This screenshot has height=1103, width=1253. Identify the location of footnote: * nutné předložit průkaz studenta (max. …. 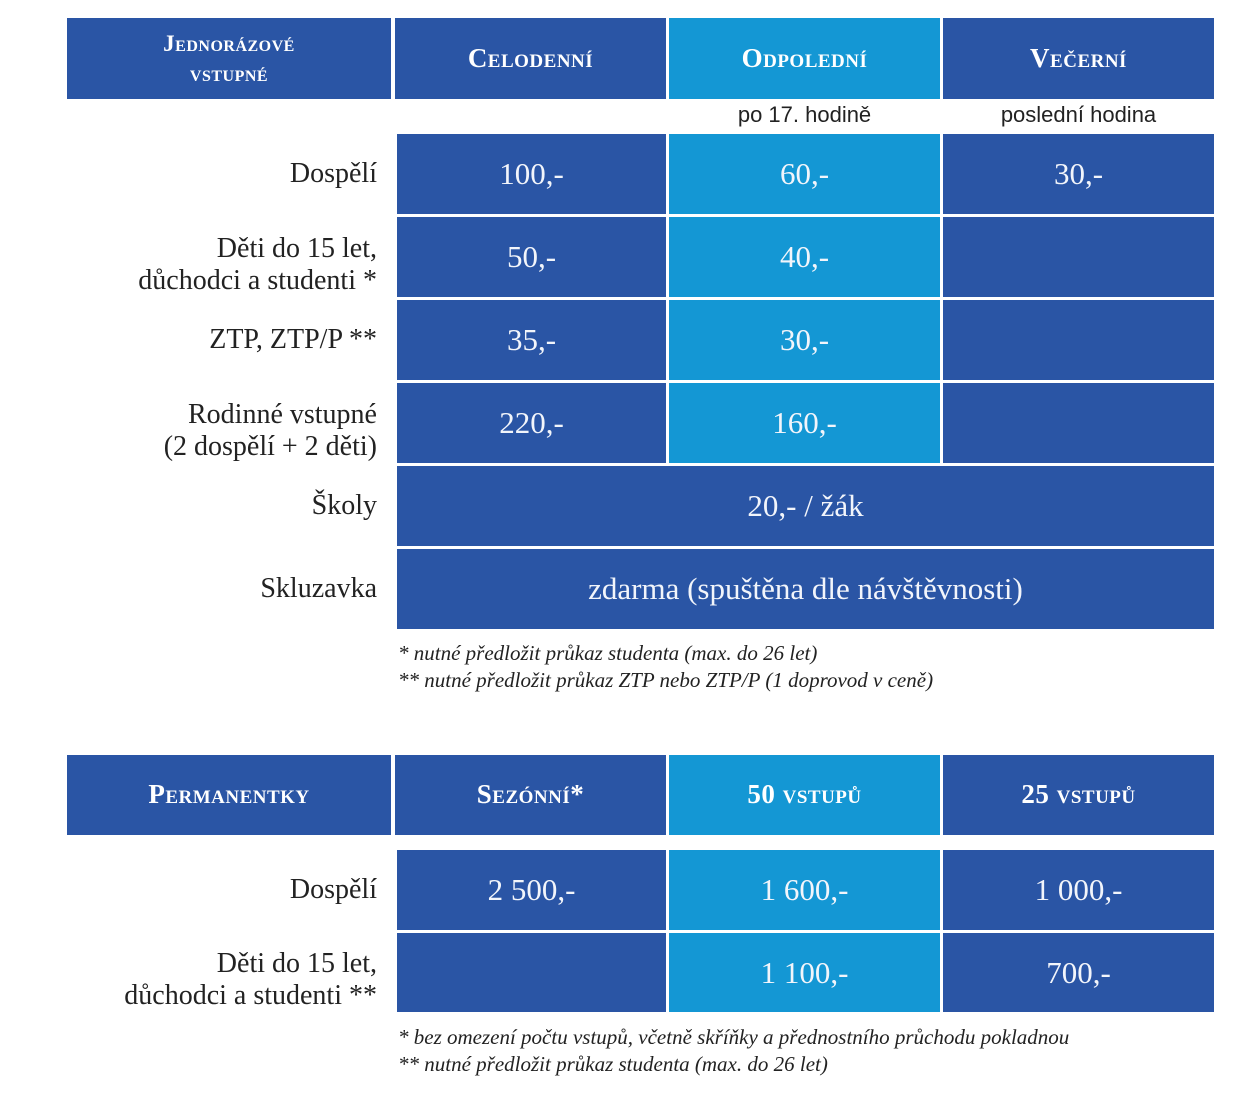
(608, 653).